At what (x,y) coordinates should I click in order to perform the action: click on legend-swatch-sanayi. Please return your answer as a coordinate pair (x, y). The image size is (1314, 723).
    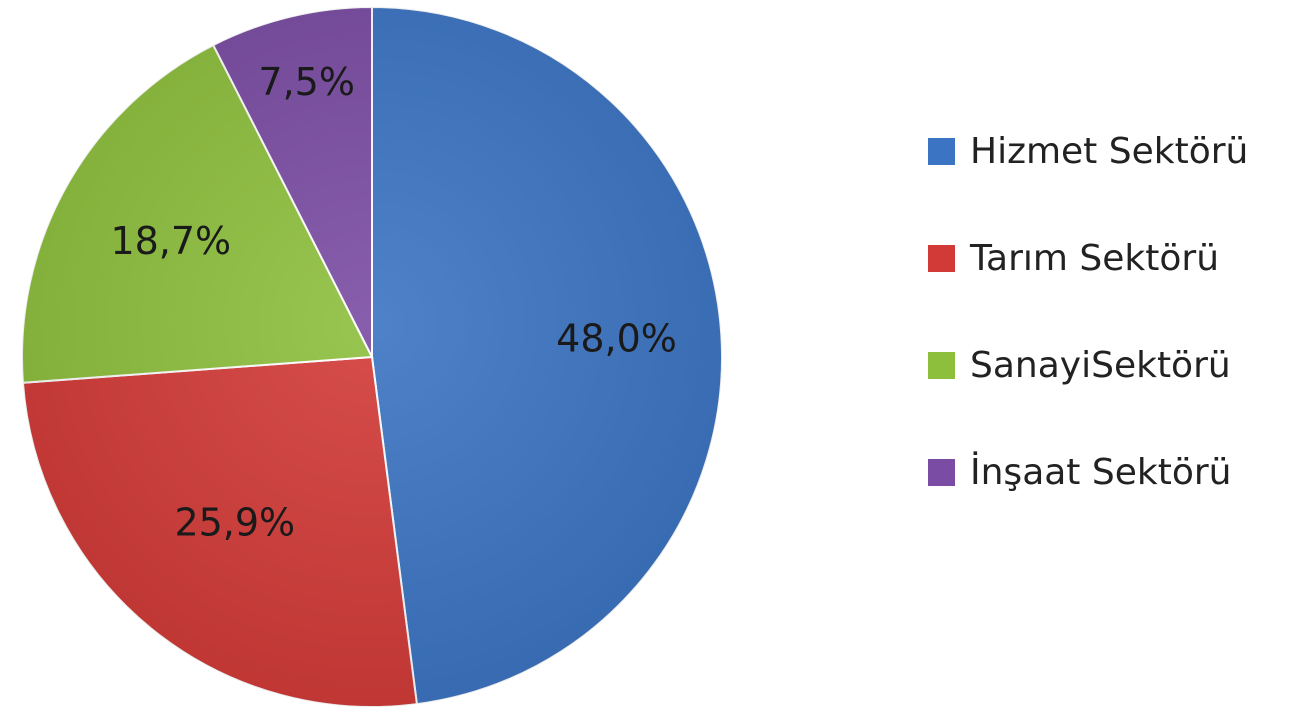
    Looking at the image, I should click on (941, 365).